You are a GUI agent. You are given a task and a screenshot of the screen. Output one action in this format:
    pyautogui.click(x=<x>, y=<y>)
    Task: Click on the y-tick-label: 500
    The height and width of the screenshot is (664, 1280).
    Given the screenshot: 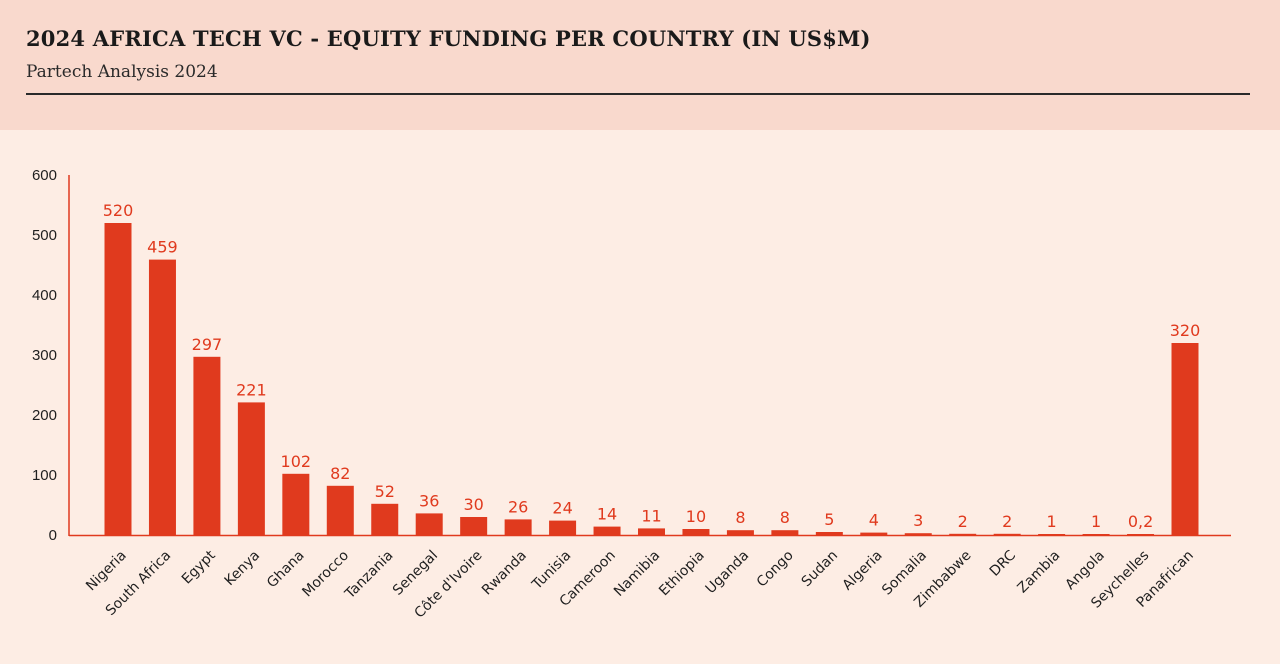 What is the action you would take?
    pyautogui.click(x=44, y=235)
    